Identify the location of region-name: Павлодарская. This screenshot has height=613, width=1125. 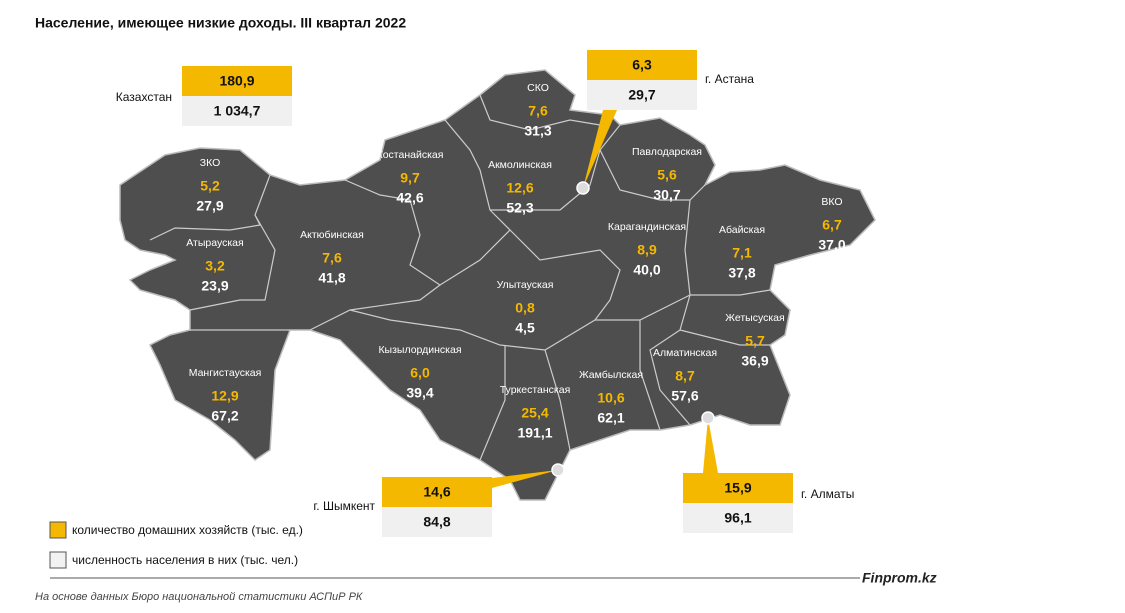
(667, 152).